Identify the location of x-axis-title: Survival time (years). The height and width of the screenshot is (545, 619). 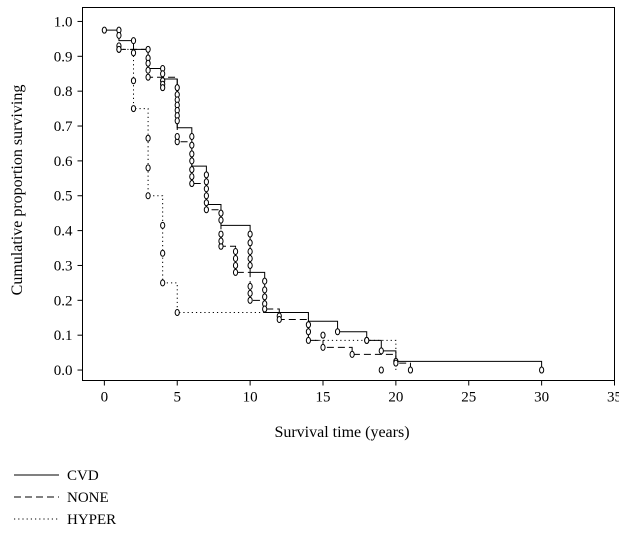
(341, 432).